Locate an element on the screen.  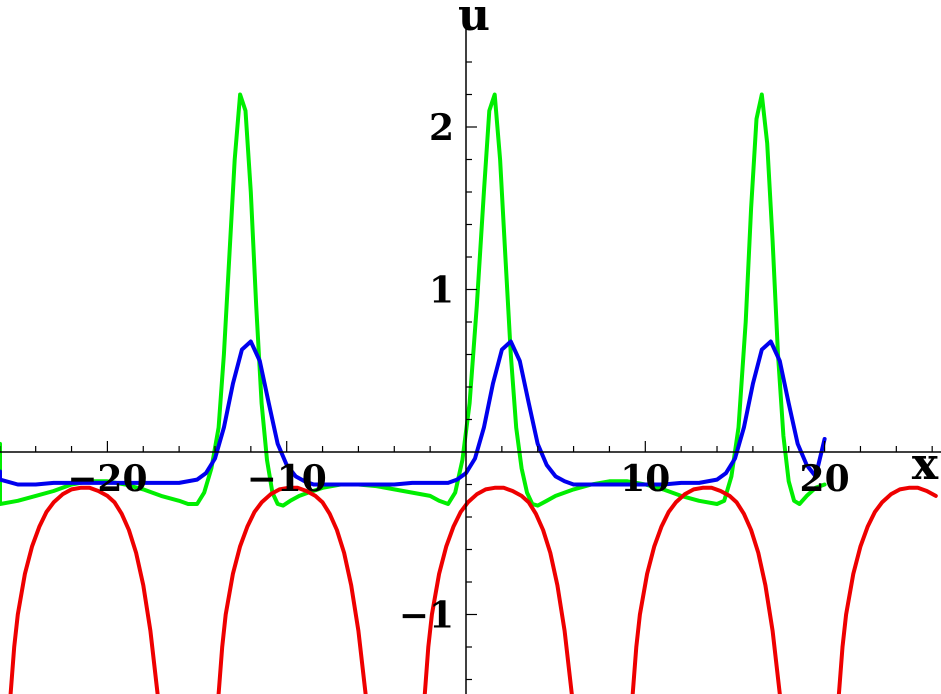
x-tick-label: 20 is located at coordinates (825, 479).